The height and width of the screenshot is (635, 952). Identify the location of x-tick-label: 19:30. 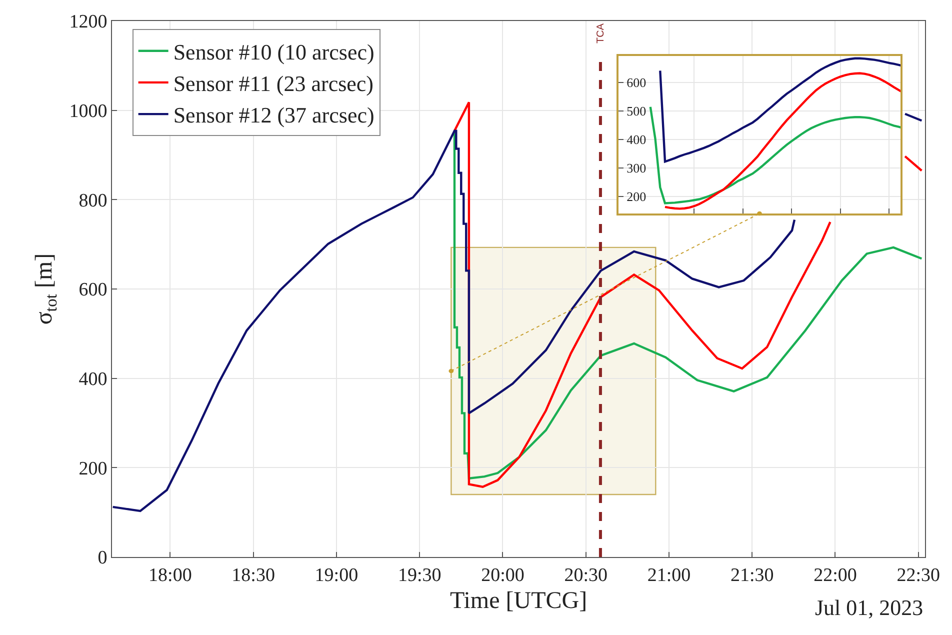
(420, 575).